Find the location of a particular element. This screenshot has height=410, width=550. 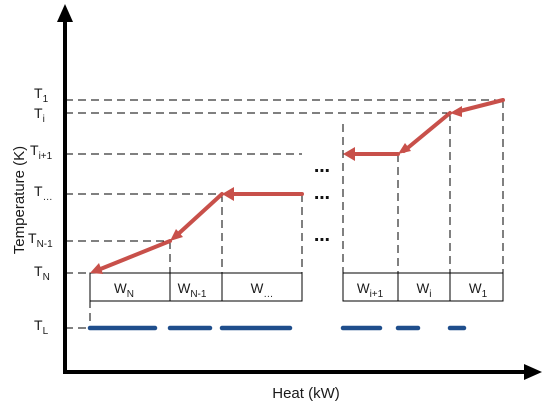

x-axis-arrowhead is located at coordinates (533, 372).